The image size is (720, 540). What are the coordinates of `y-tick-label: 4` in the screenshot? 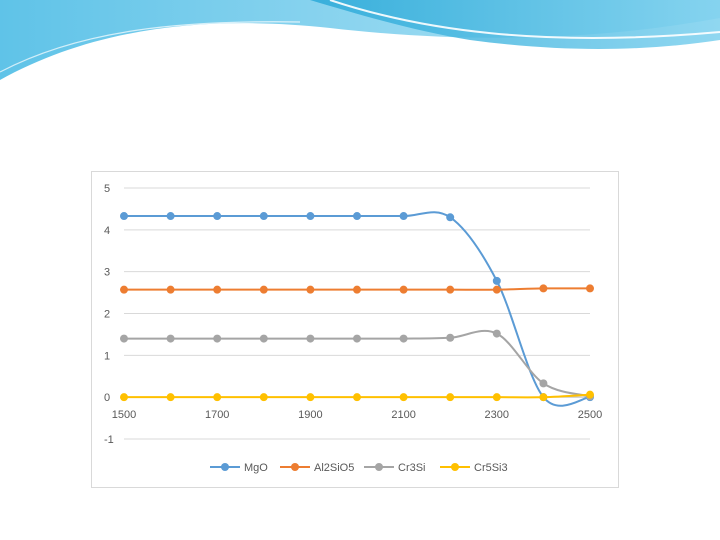 It's located at (107, 231).